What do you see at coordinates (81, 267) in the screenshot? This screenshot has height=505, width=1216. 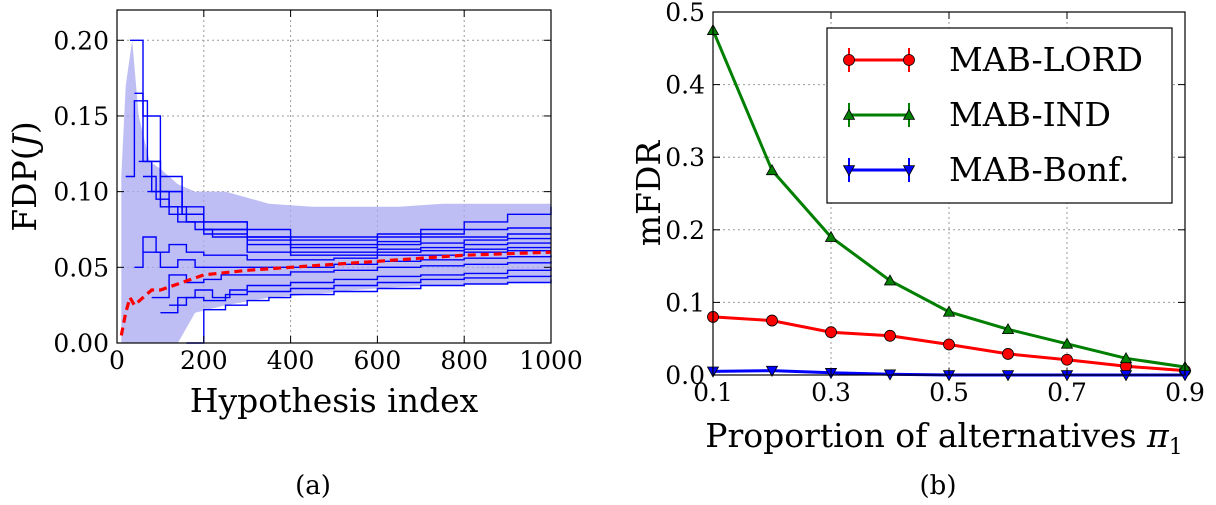 I see `panel-a-y-tick-label: 0.05` at bounding box center [81, 267].